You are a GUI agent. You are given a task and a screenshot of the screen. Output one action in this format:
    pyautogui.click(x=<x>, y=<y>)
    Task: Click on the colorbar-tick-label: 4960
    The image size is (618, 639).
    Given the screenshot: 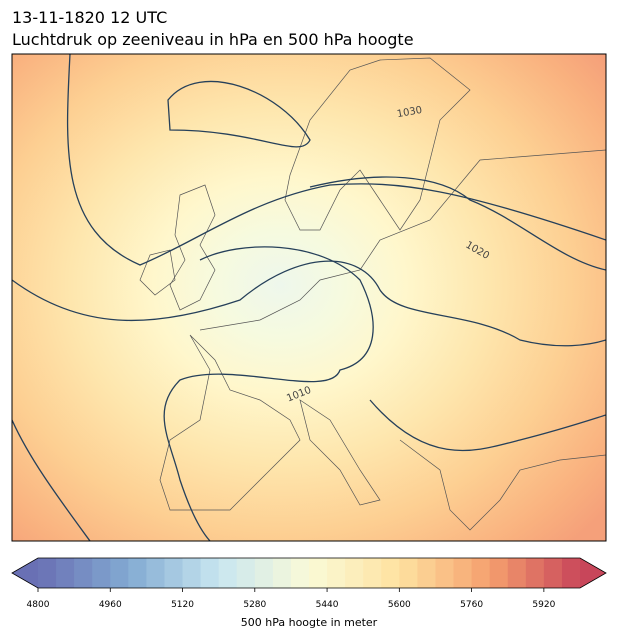 What is the action you would take?
    pyautogui.click(x=110, y=605)
    